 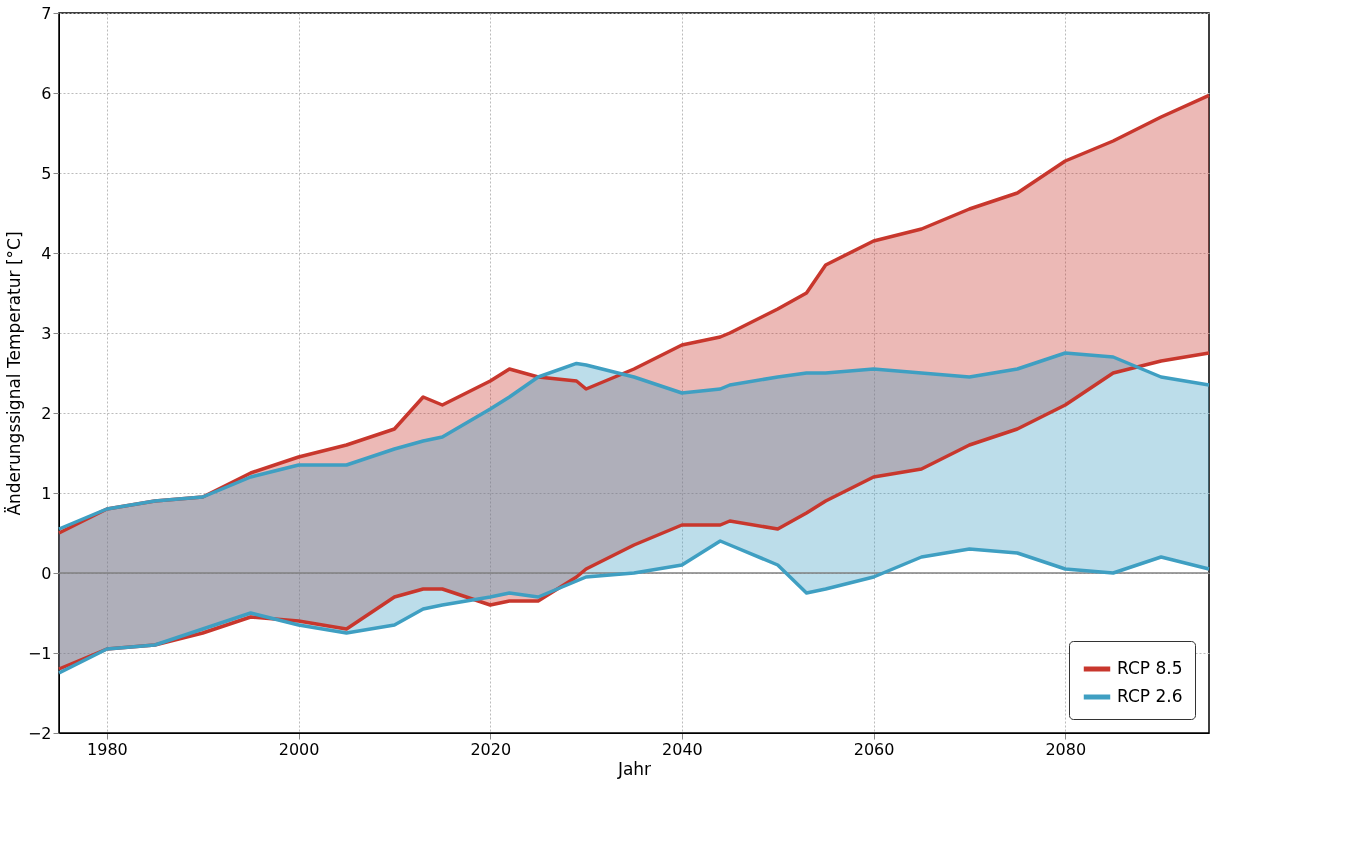 I want to click on y-tick-label: 3, so click(x=46, y=333).